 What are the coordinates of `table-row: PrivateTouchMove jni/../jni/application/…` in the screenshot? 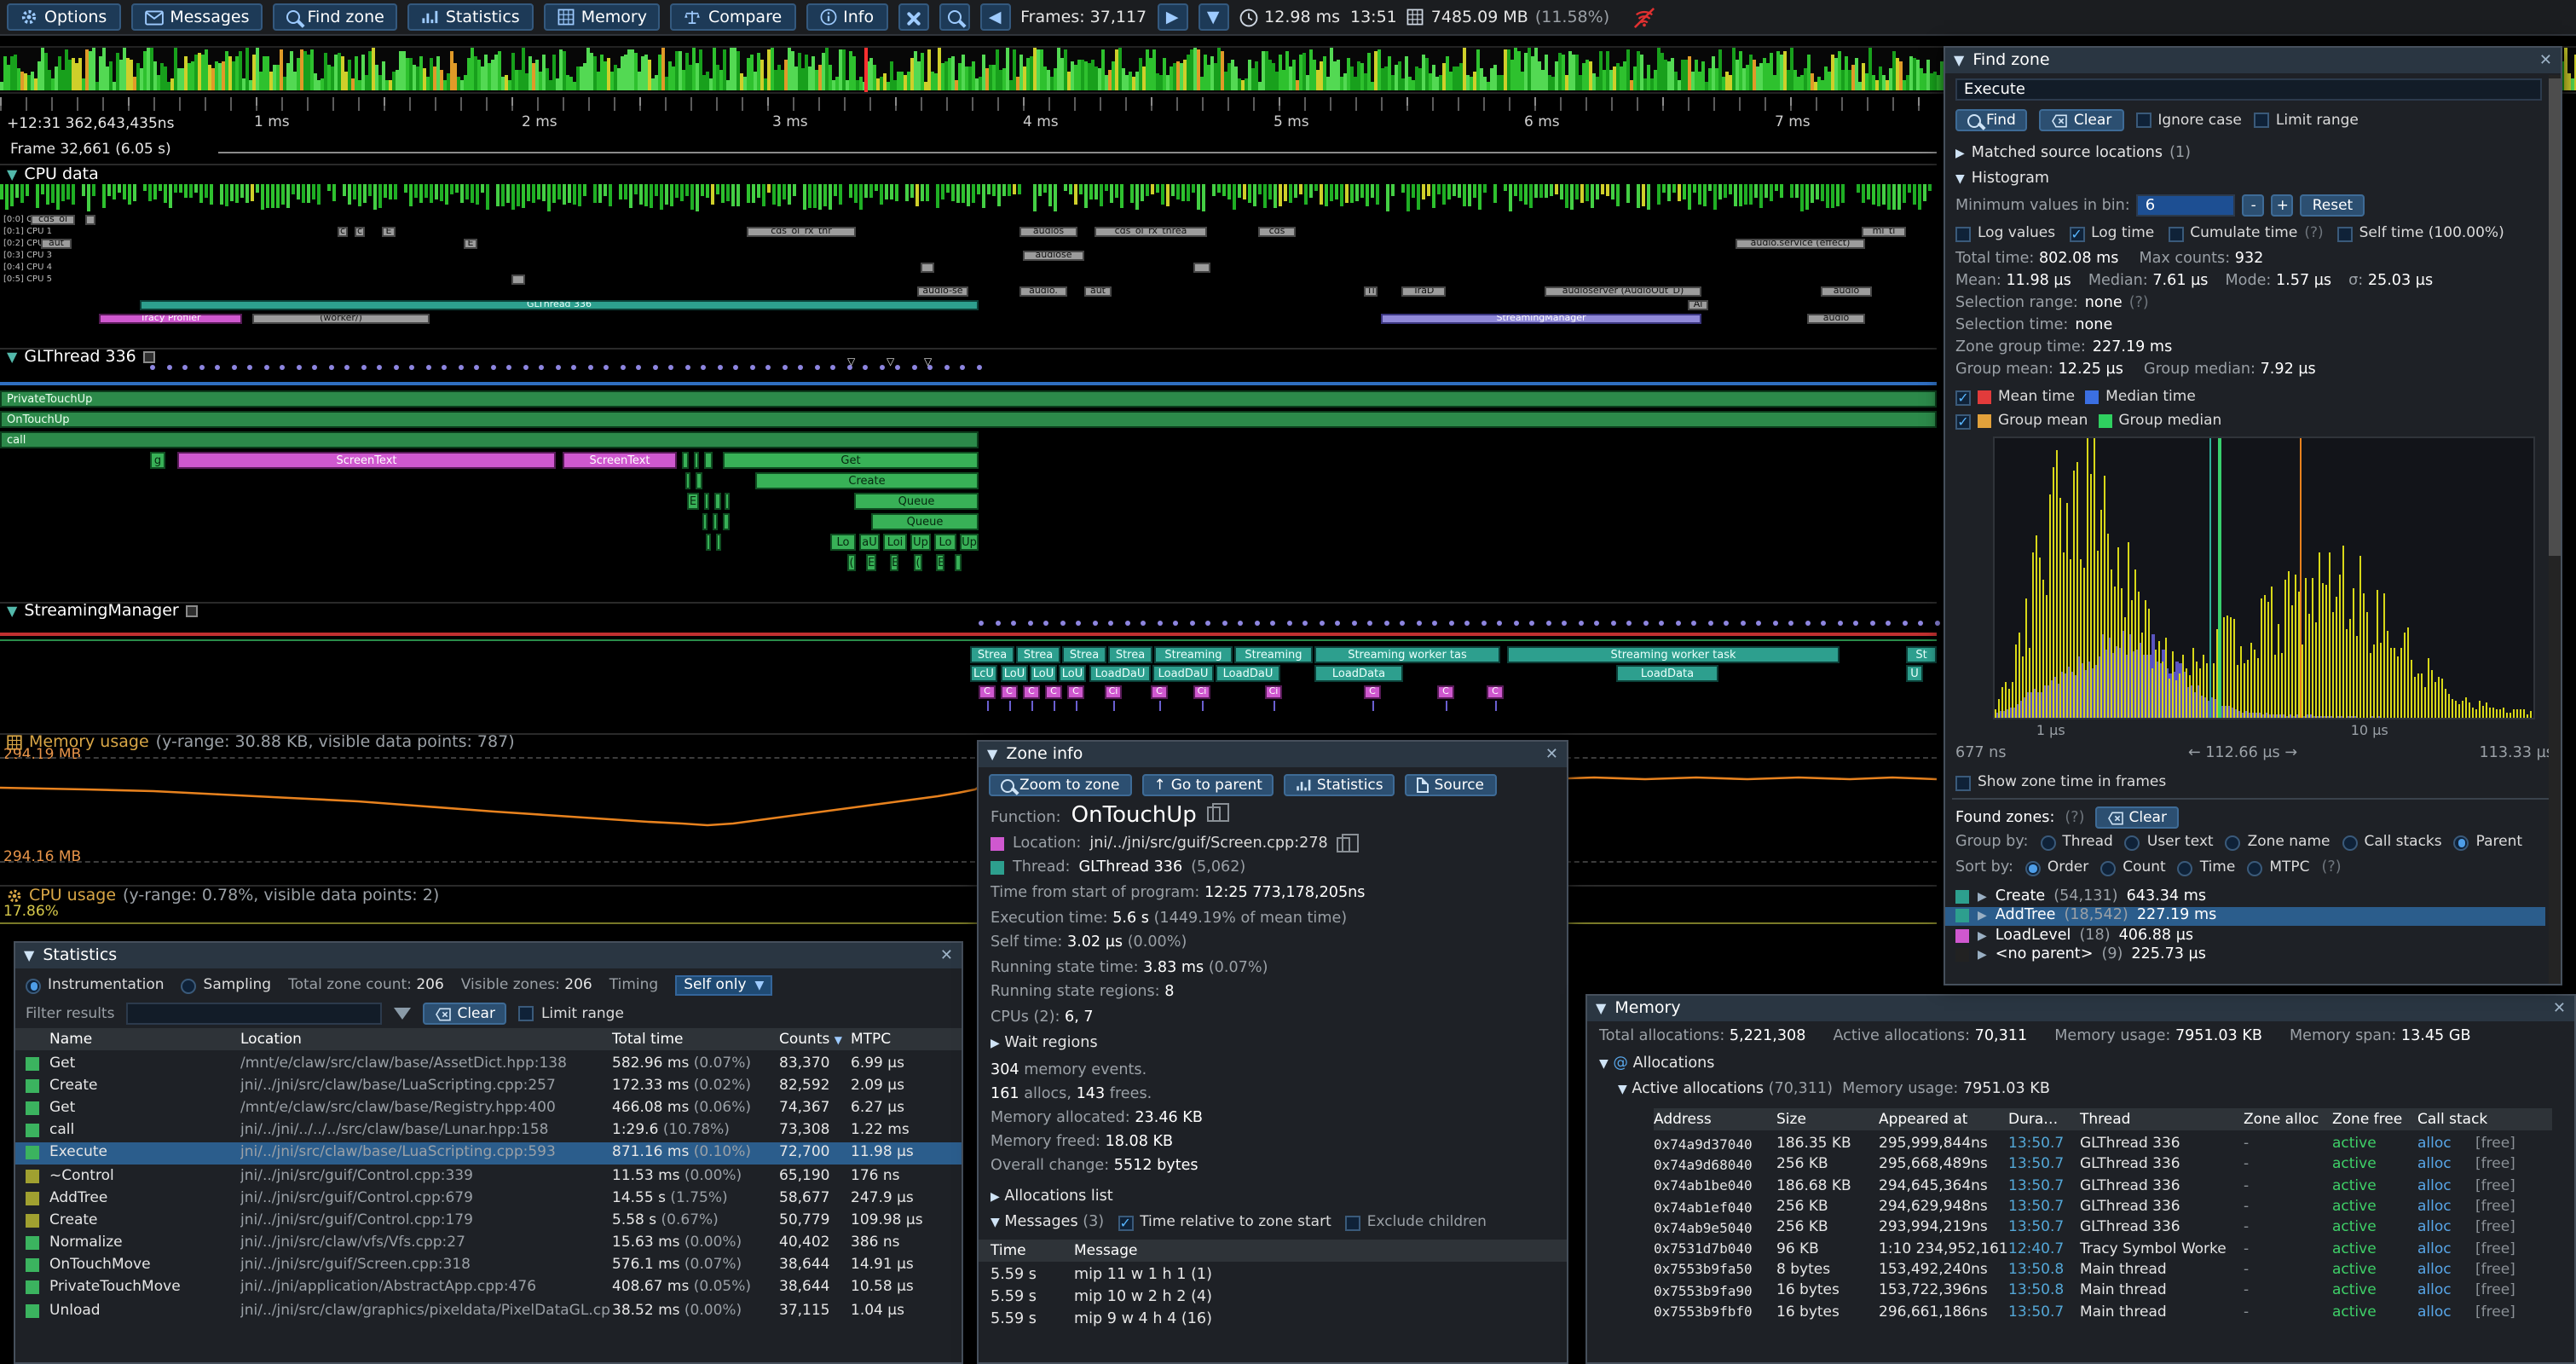 It's located at (488, 1288).